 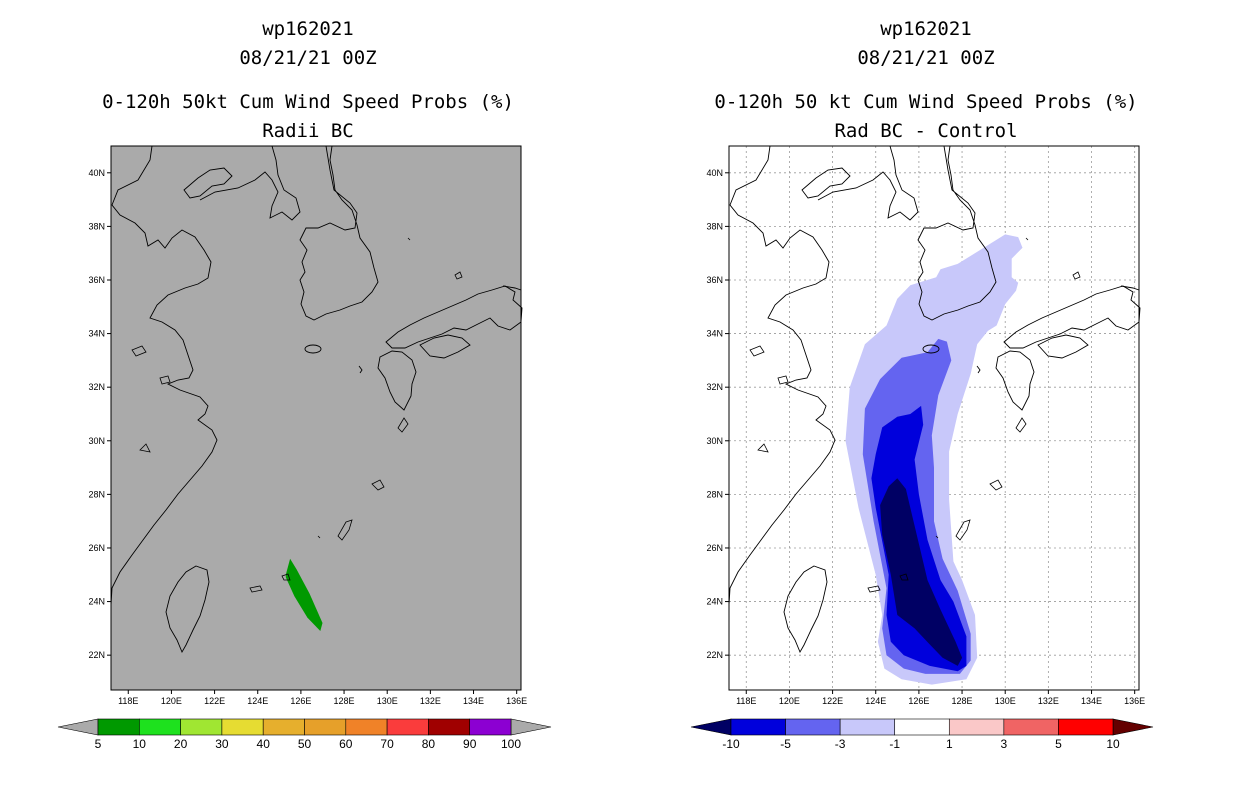 I want to click on colorbar-label: 20, so click(x=181, y=744).